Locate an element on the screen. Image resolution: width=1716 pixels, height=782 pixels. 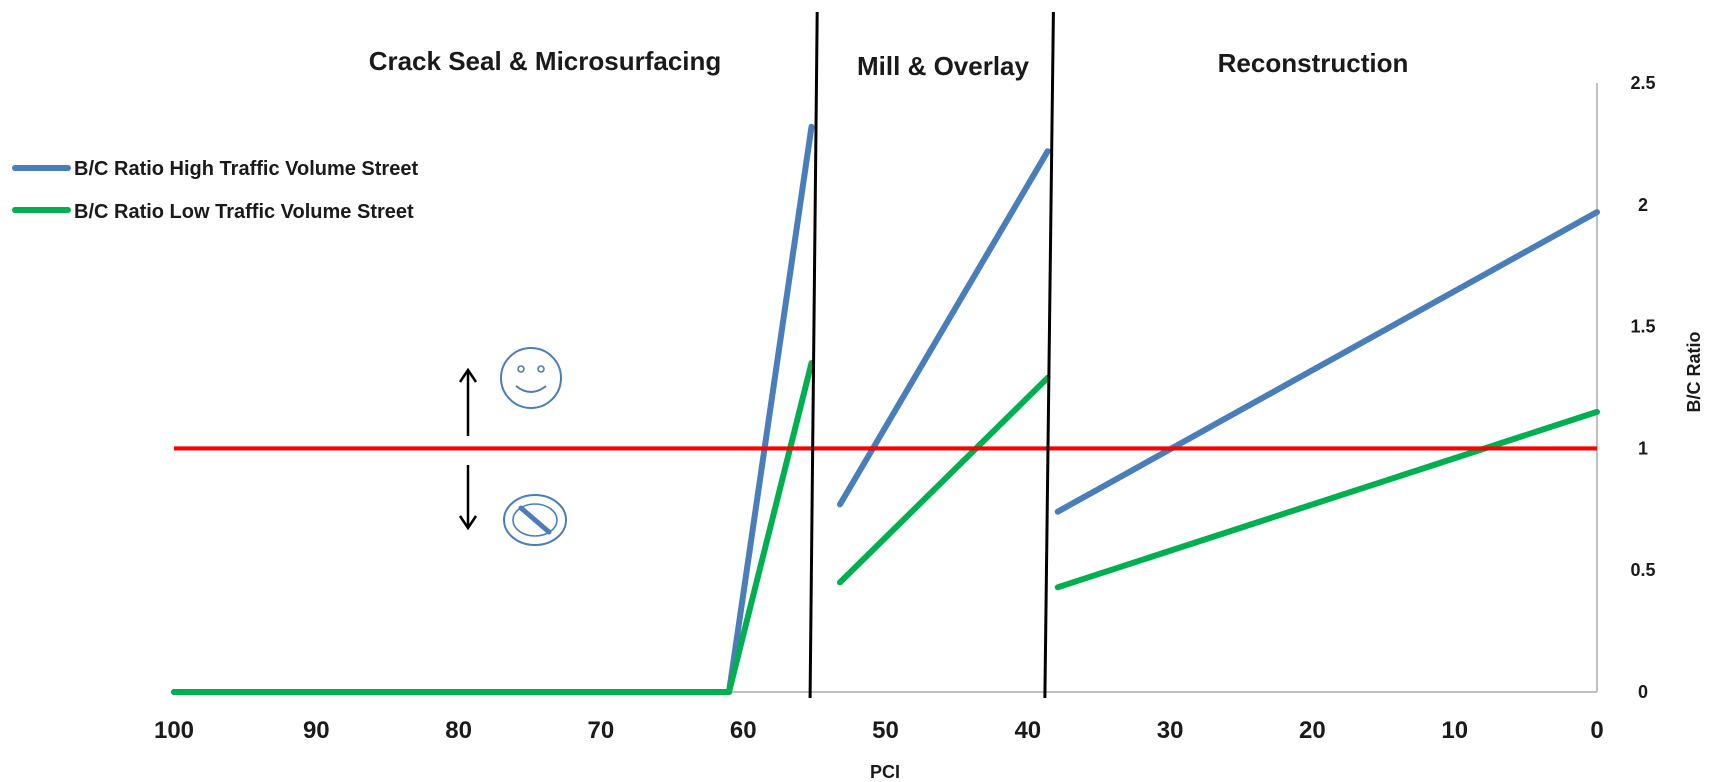
y-tick-label-1-5: 1.5 is located at coordinates (1642, 327).